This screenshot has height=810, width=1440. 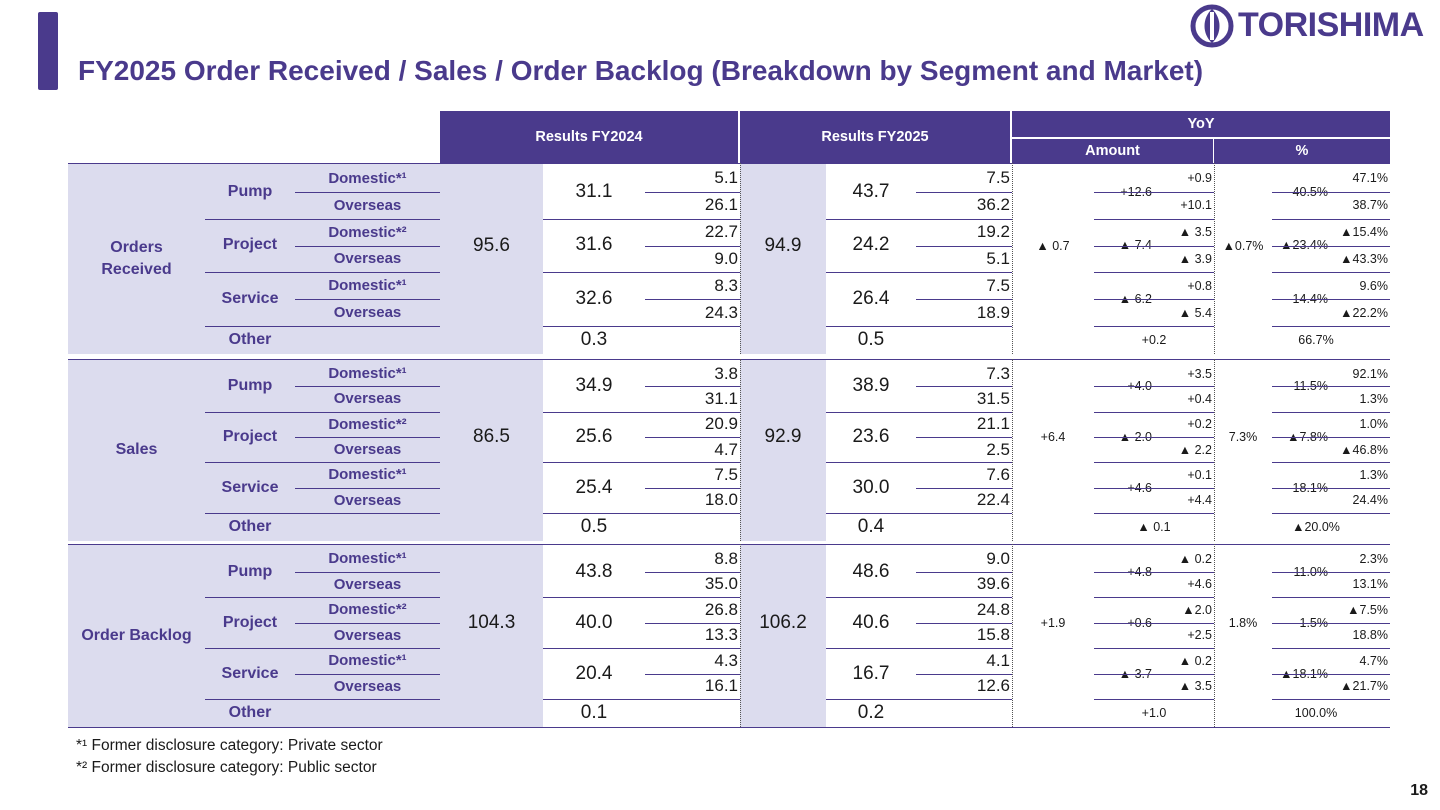 I want to click on total-yoy-amount: +1.9, so click(x=1053, y=622).